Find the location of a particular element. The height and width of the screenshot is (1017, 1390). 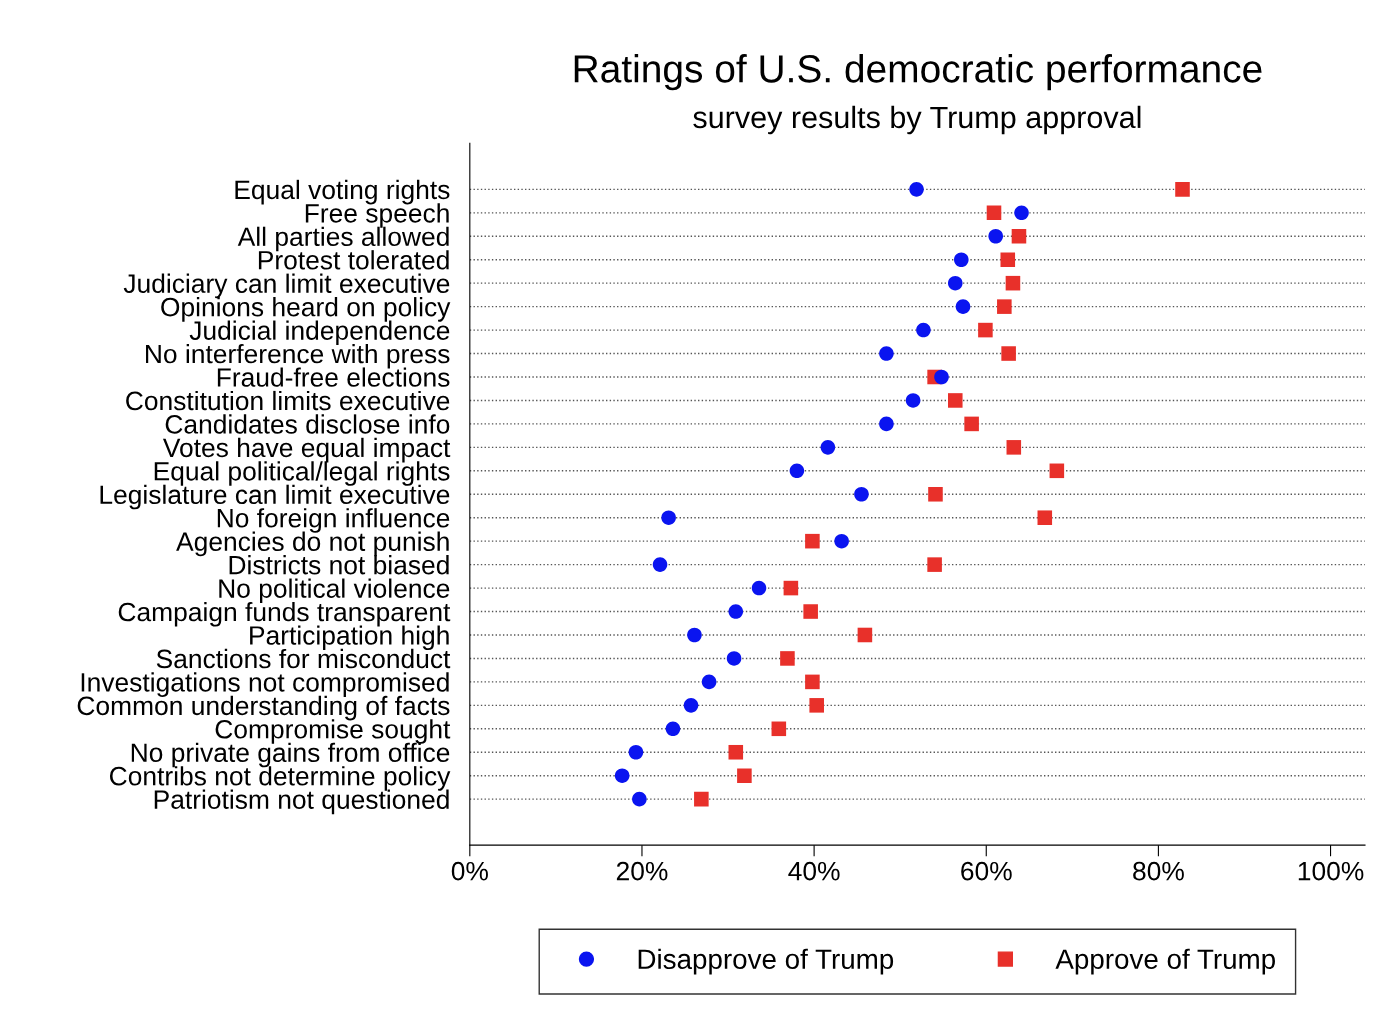

y-tick-label: Equal voting rights is located at coordinates (342, 192).